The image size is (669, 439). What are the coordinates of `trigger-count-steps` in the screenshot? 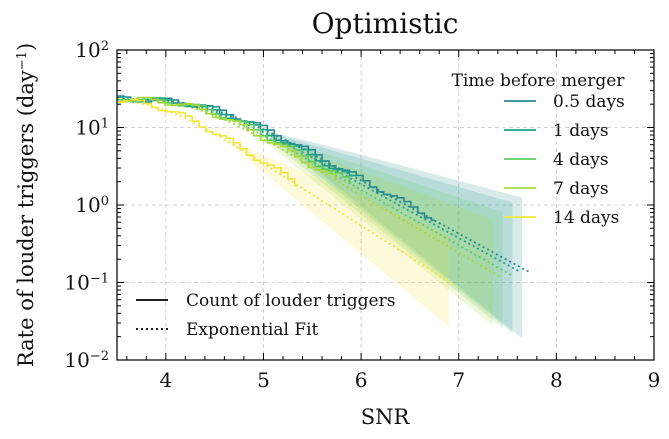 It's located at (276, 158).